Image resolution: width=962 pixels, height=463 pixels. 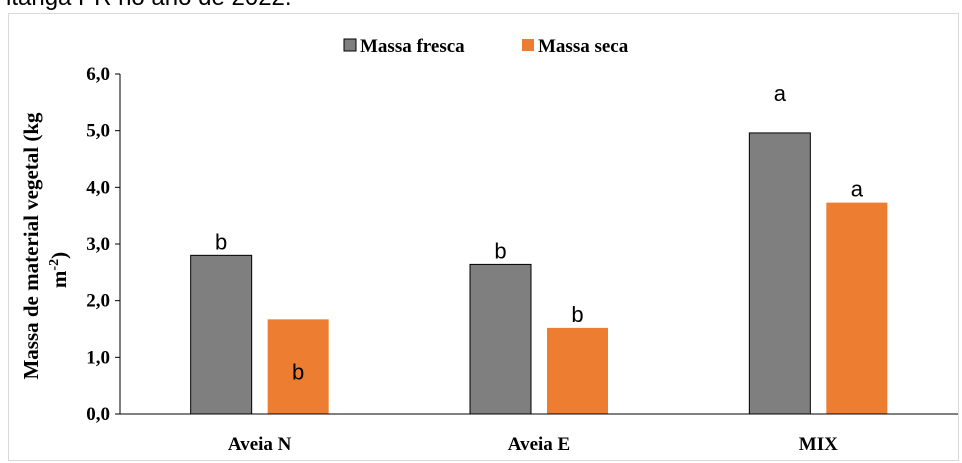 What do you see at coordinates (260, 444) in the screenshot?
I see `x-category-label: Aveia N` at bounding box center [260, 444].